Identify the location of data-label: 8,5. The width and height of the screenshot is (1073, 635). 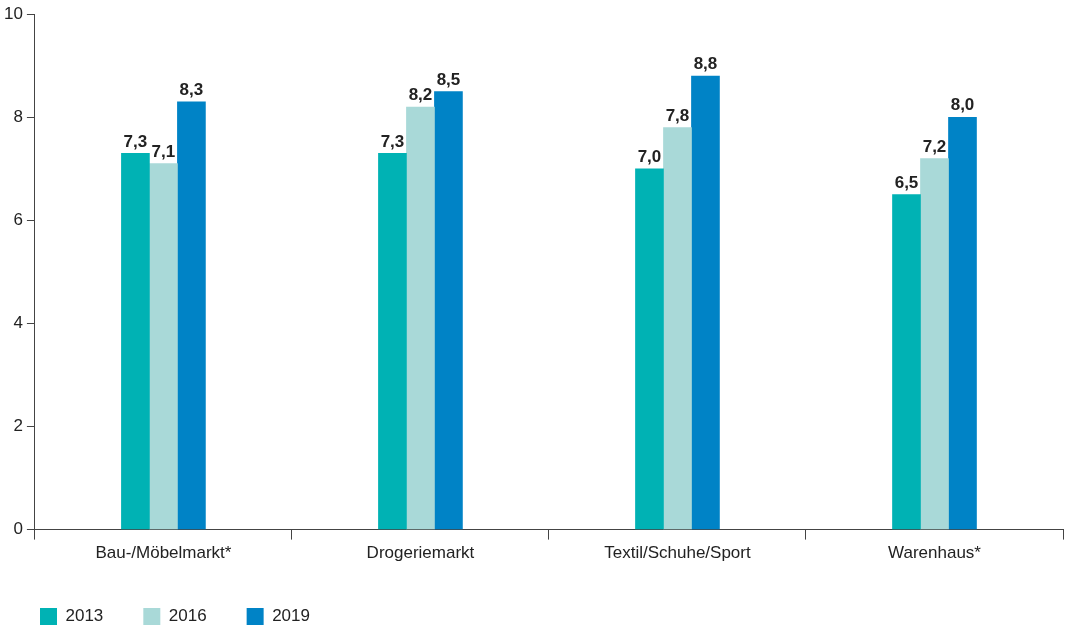
(448, 79).